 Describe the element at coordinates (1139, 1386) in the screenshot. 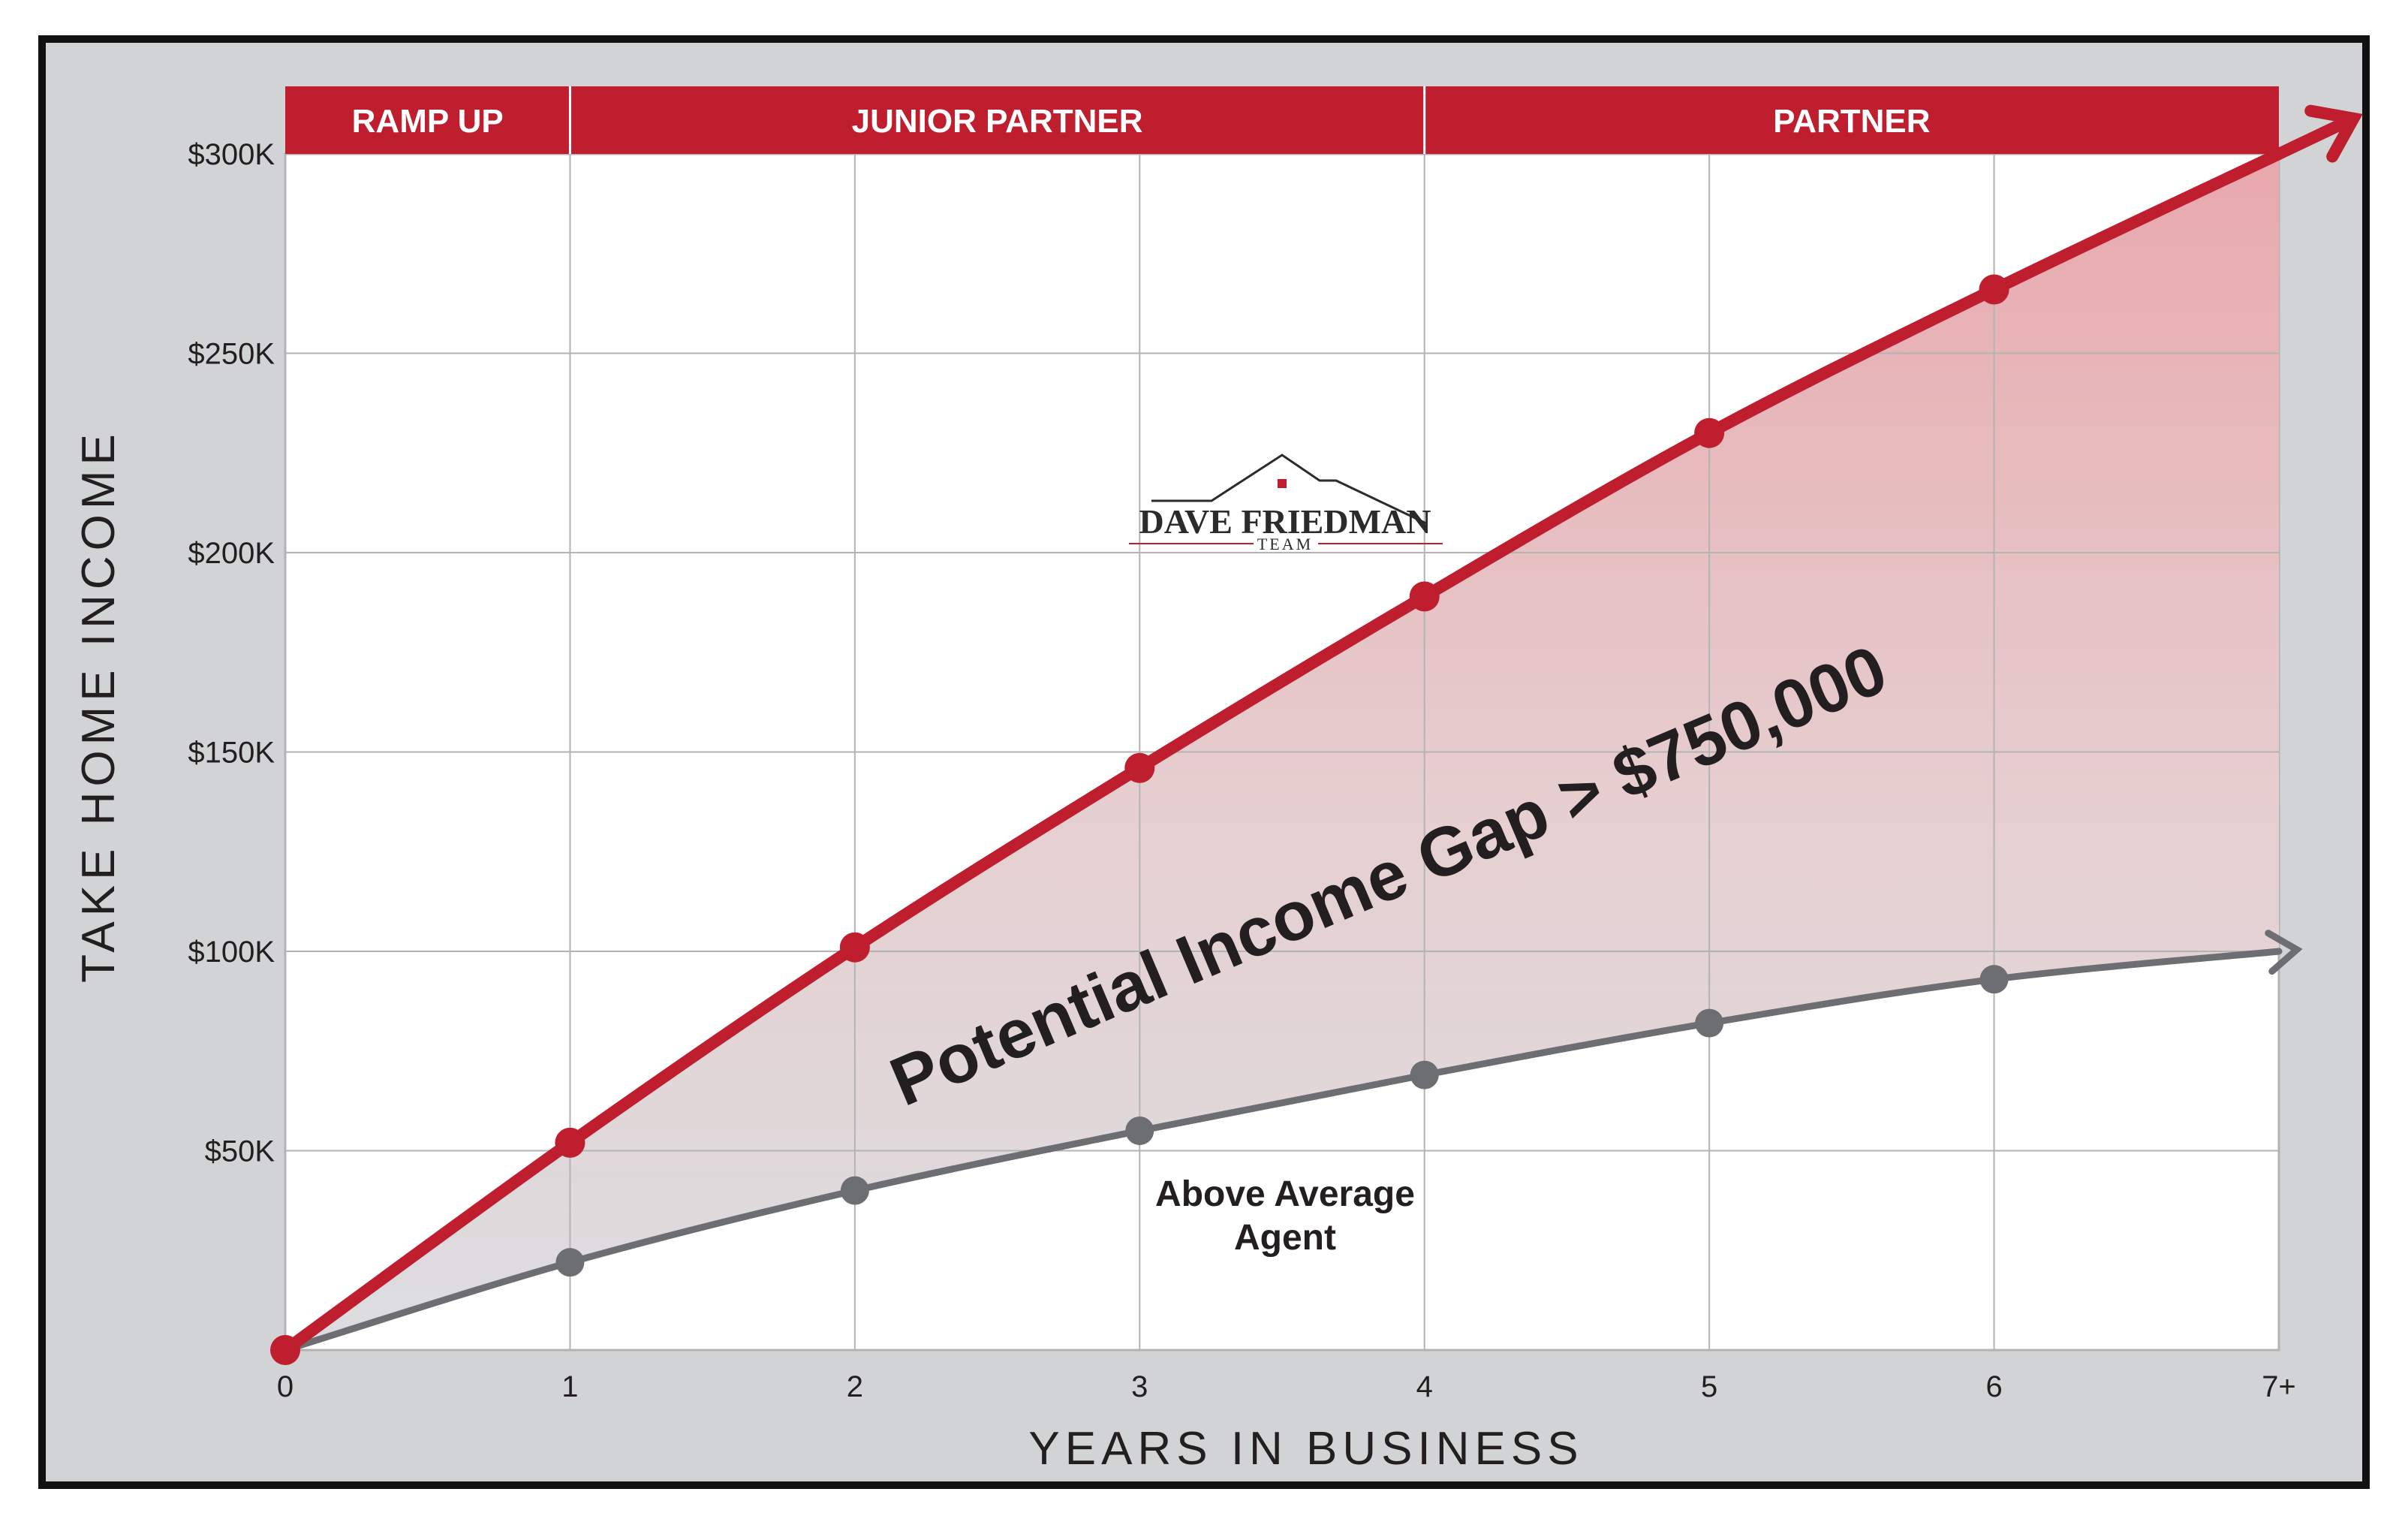

I see `x-tick-label: 3` at that location.